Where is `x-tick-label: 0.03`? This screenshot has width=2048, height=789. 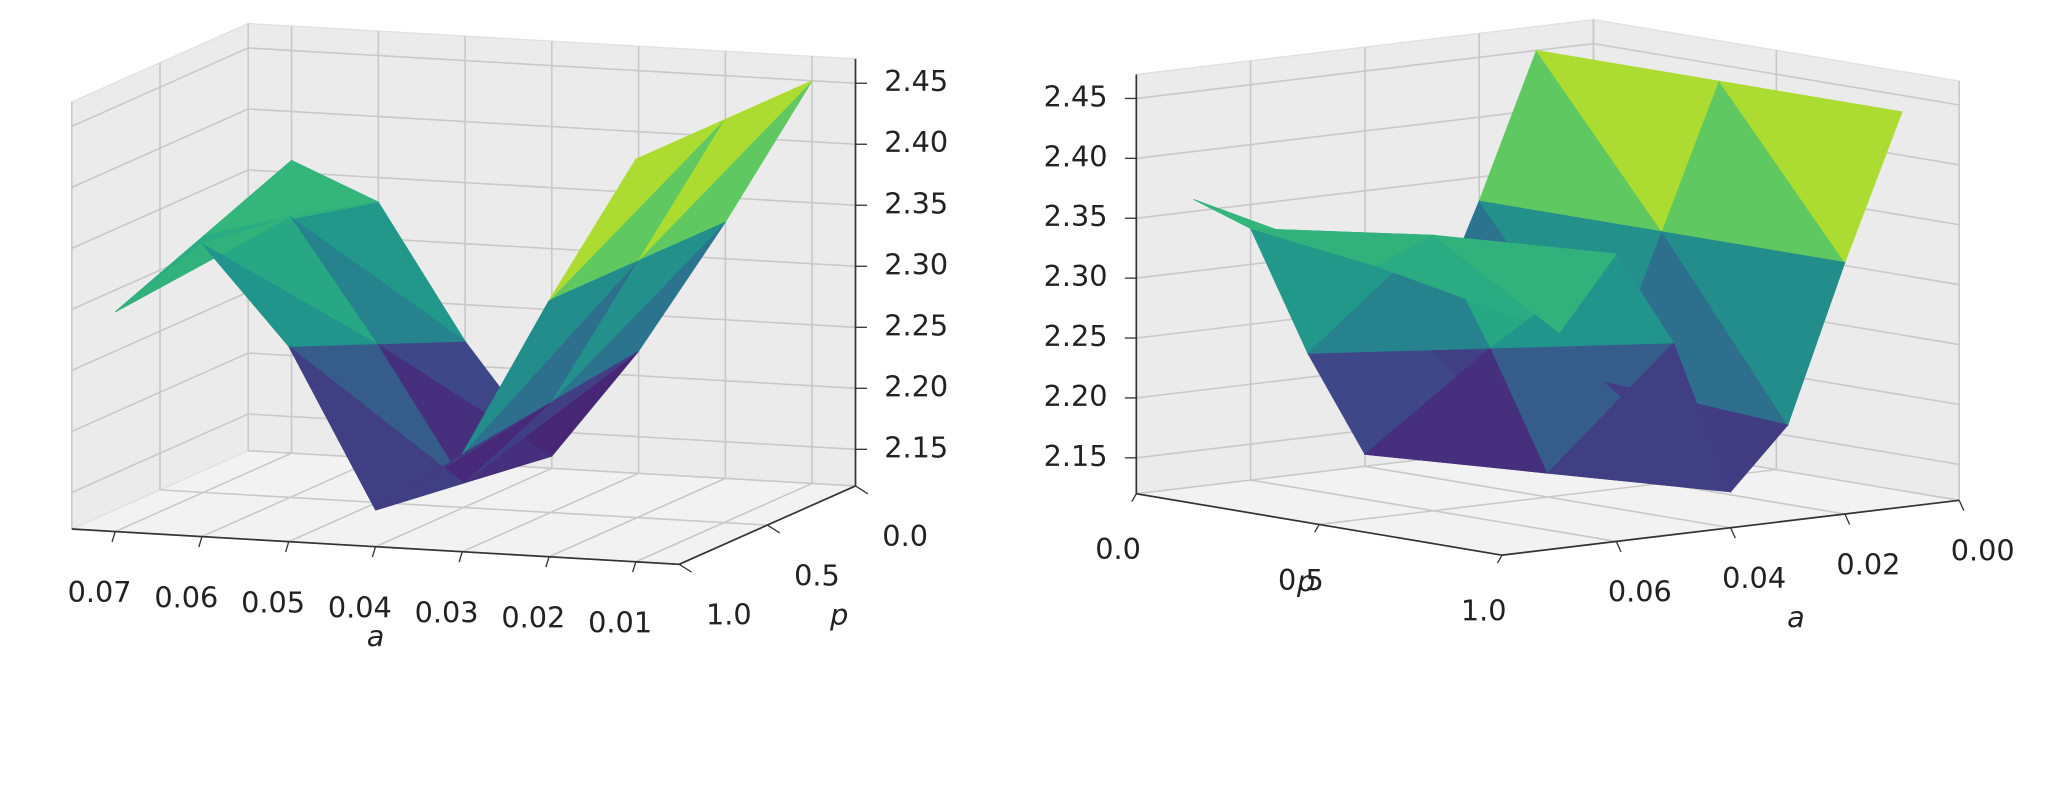
x-tick-label: 0.03 is located at coordinates (447, 612).